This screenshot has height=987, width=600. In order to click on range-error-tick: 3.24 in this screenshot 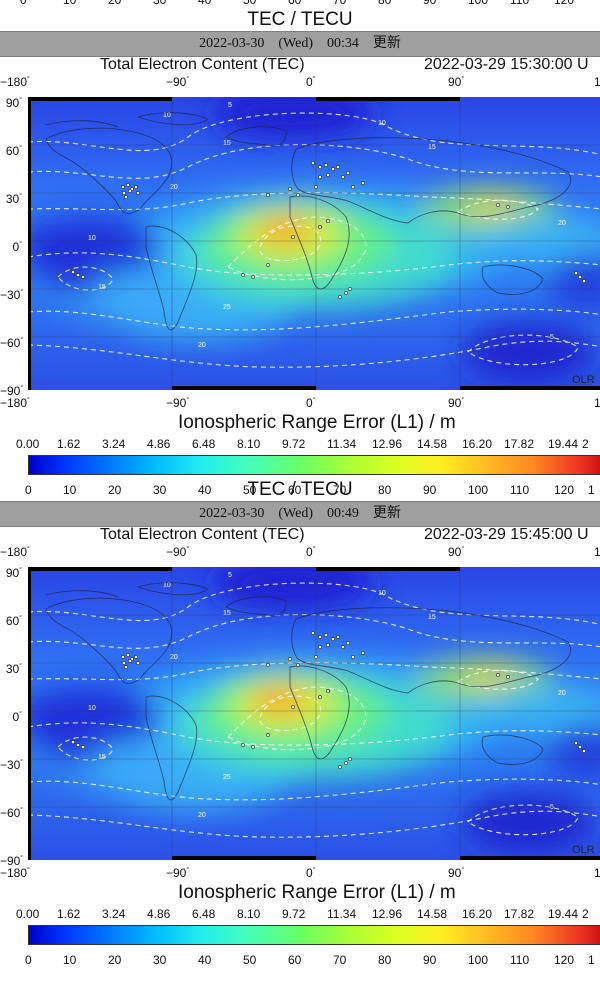, I will do `click(114, 914)`.